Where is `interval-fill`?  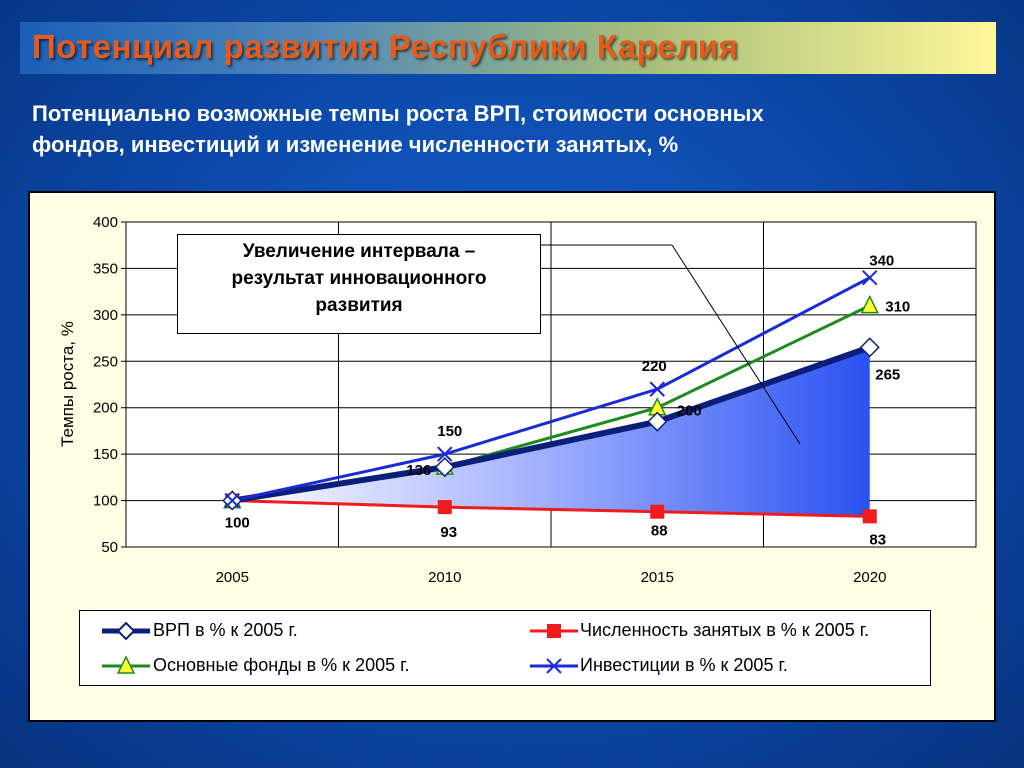 interval-fill is located at coordinates (551, 432).